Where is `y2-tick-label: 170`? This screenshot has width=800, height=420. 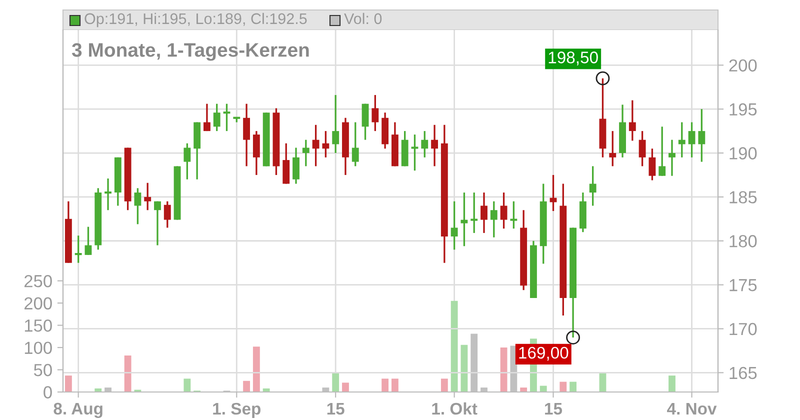
y2-tick-label: 170 is located at coordinates (743, 329).